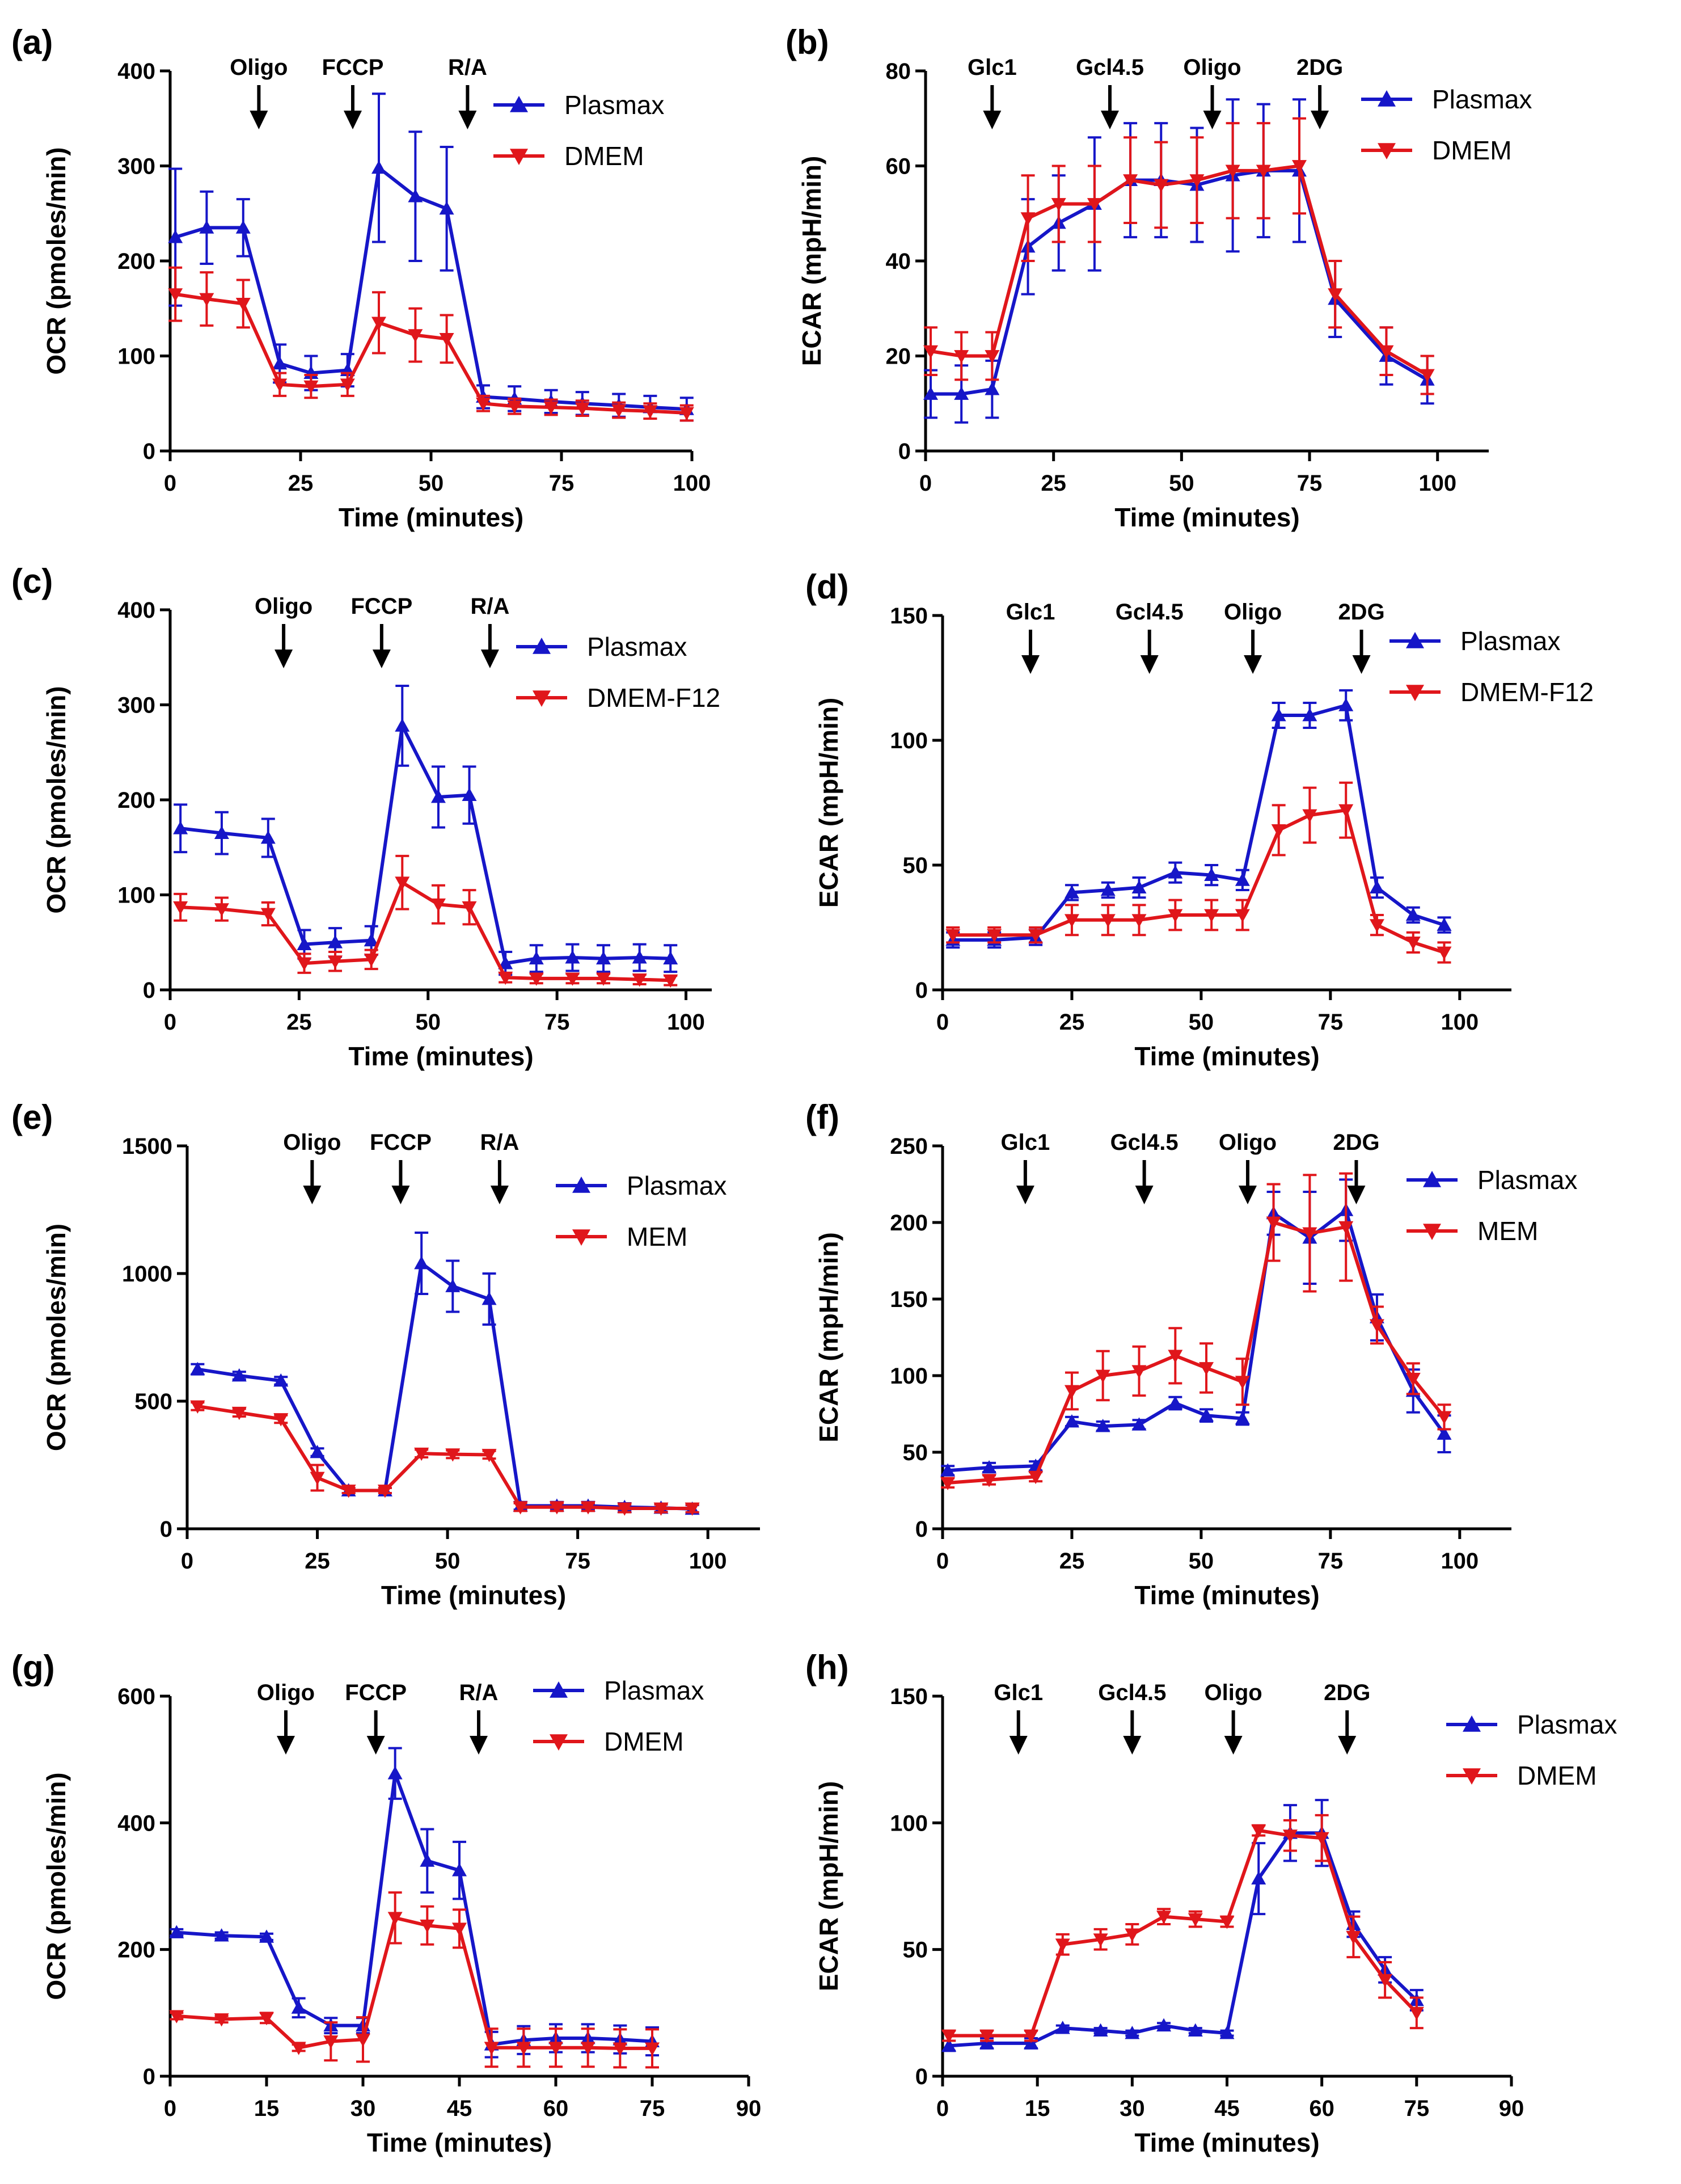 The height and width of the screenshot is (2184, 1681). Describe the element at coordinates (909, 1299) in the screenshot. I see `y-tick-label: 150` at that location.